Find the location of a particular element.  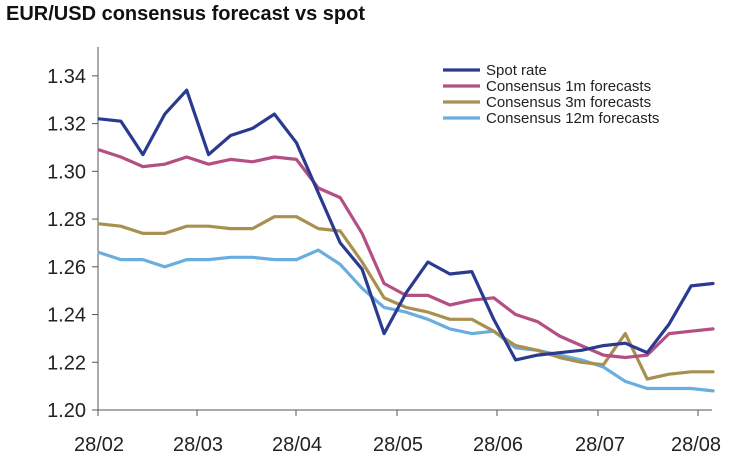

legend-label: Consensus 1m forecasts is located at coordinates (568, 86).